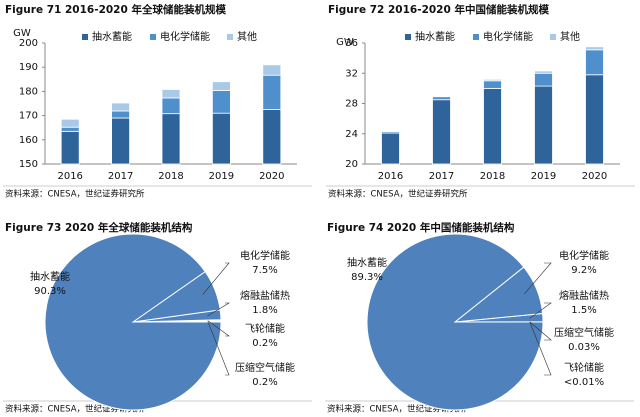 The height and width of the screenshot is (417, 640). What do you see at coordinates (584, 382) in the screenshot?
I see `slice-value-label: <0.01%` at bounding box center [584, 382].